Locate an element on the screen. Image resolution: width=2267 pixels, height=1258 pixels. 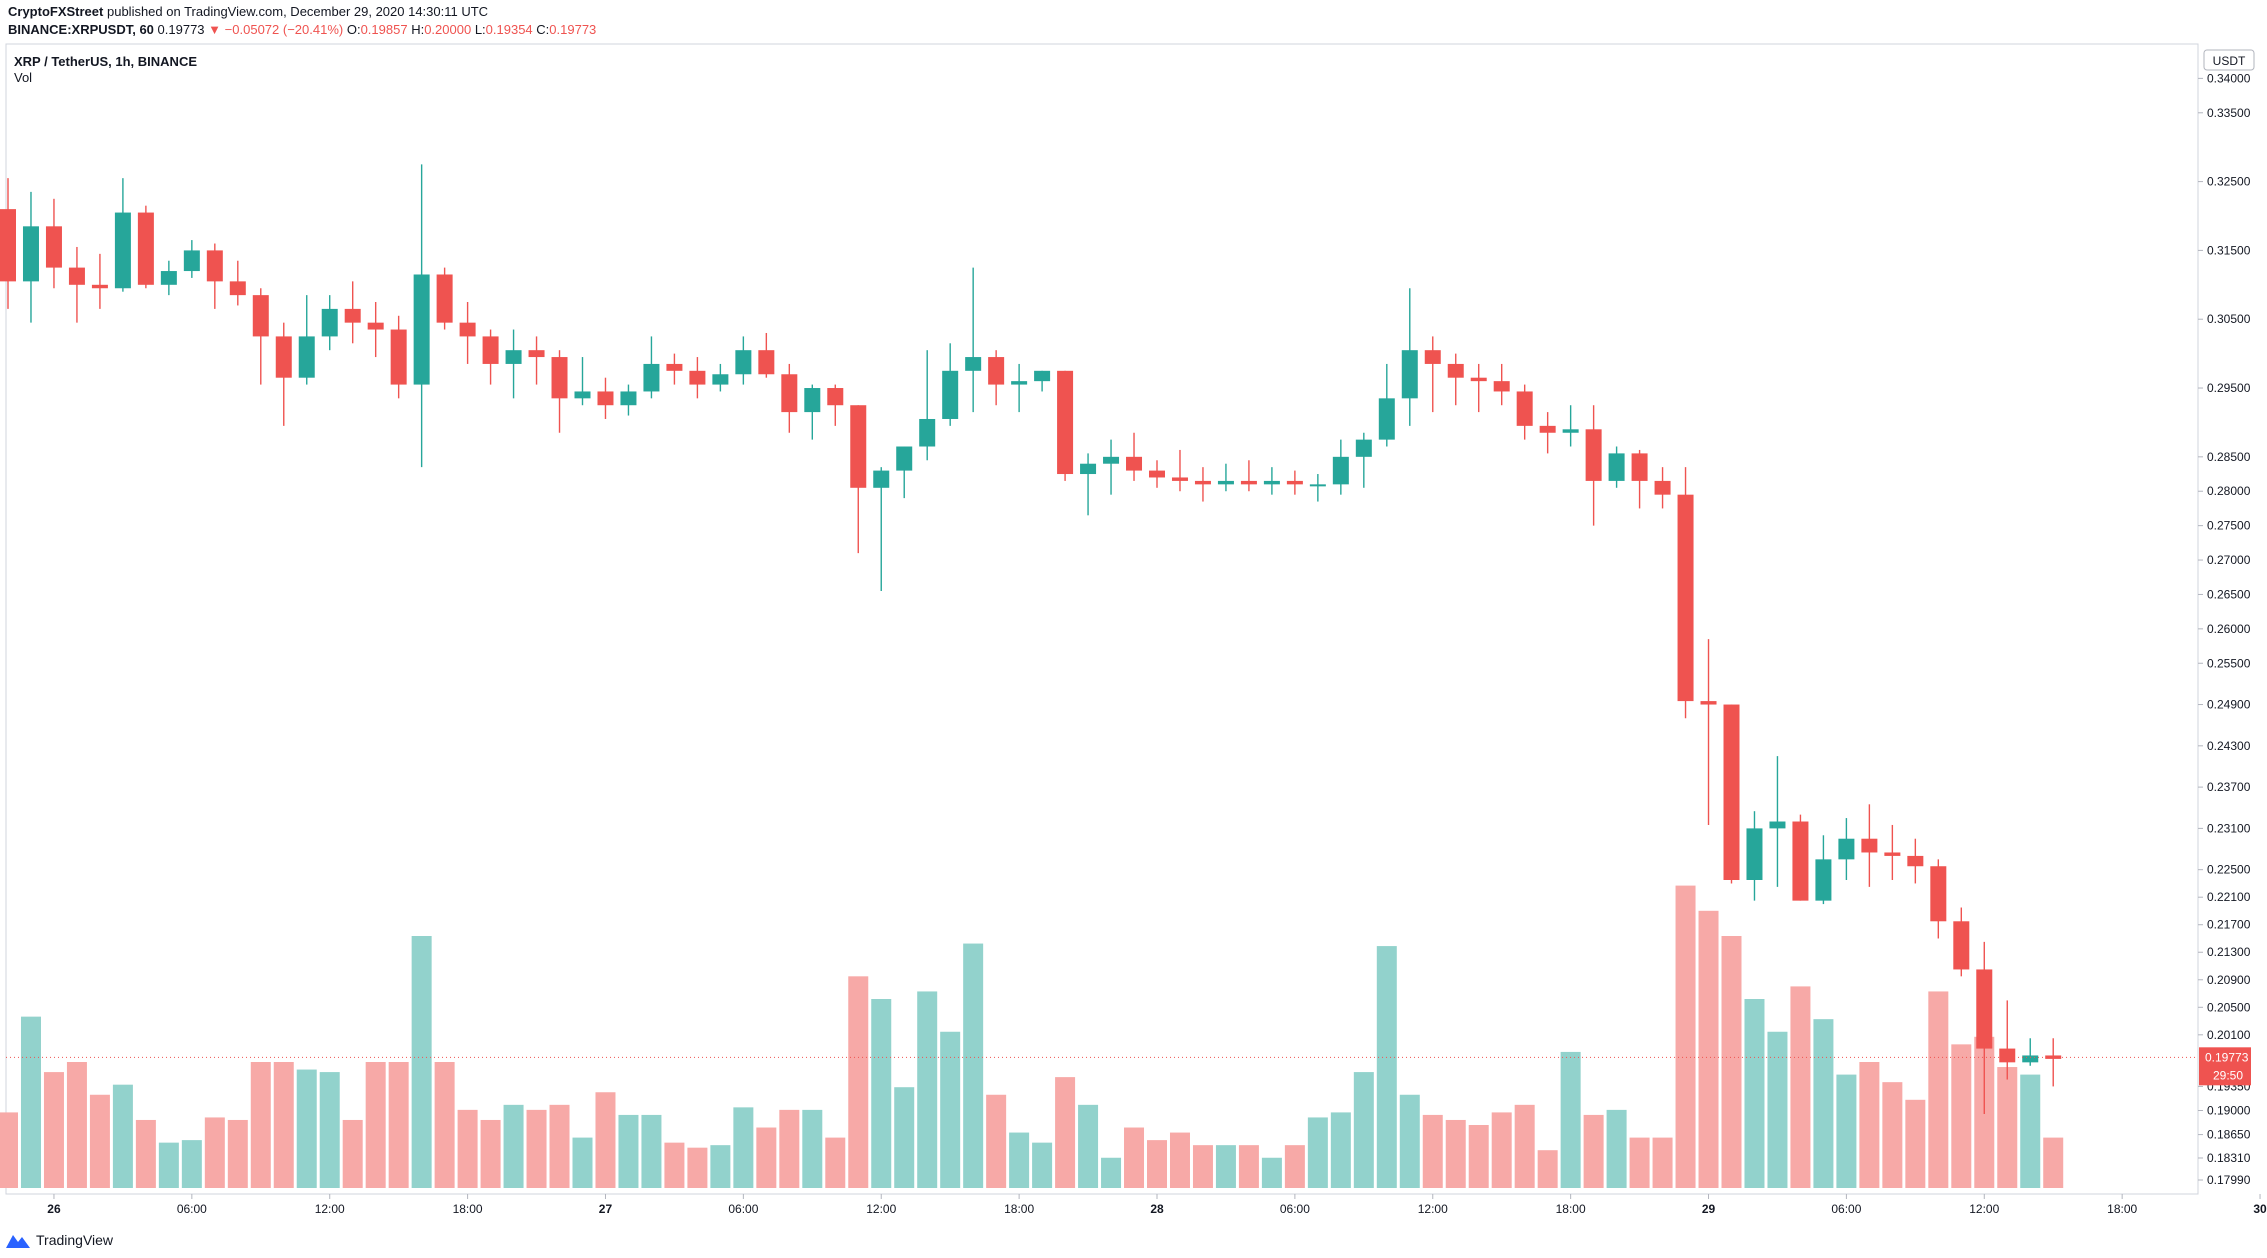
close-label: C: is located at coordinates (543, 29).